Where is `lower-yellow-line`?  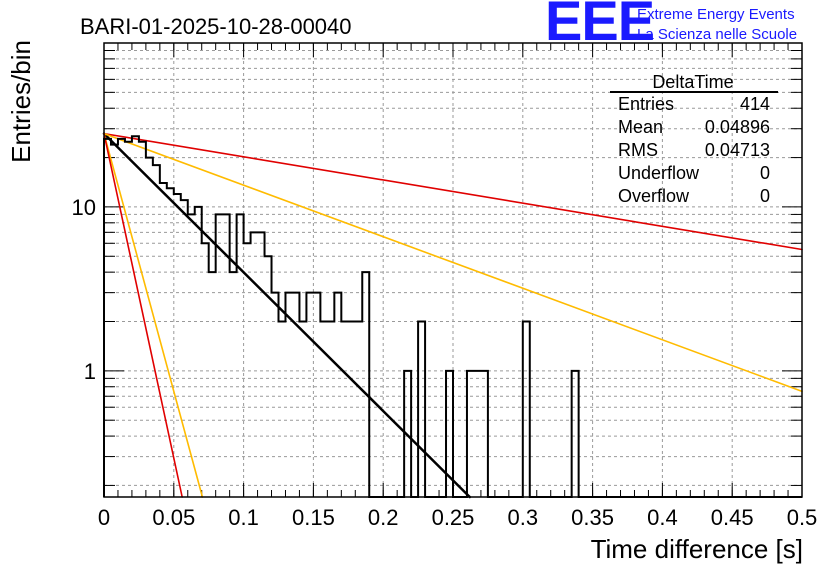 lower-yellow-line is located at coordinates (153, 315).